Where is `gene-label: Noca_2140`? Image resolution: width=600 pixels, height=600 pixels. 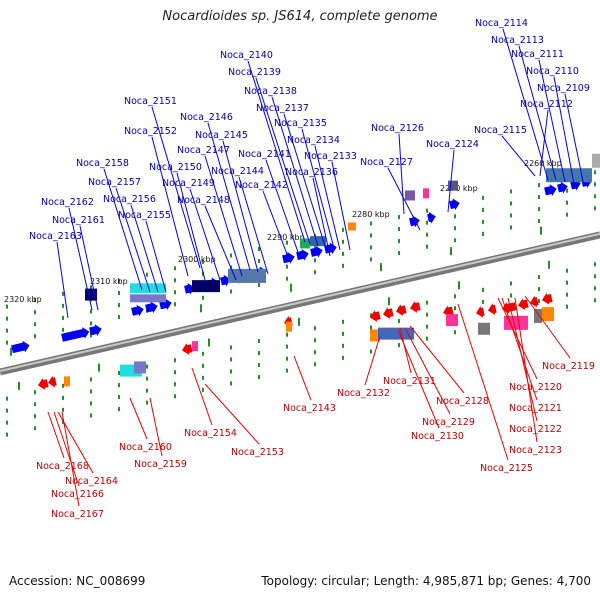 gene-label: Noca_2140 is located at coordinates (246, 55).